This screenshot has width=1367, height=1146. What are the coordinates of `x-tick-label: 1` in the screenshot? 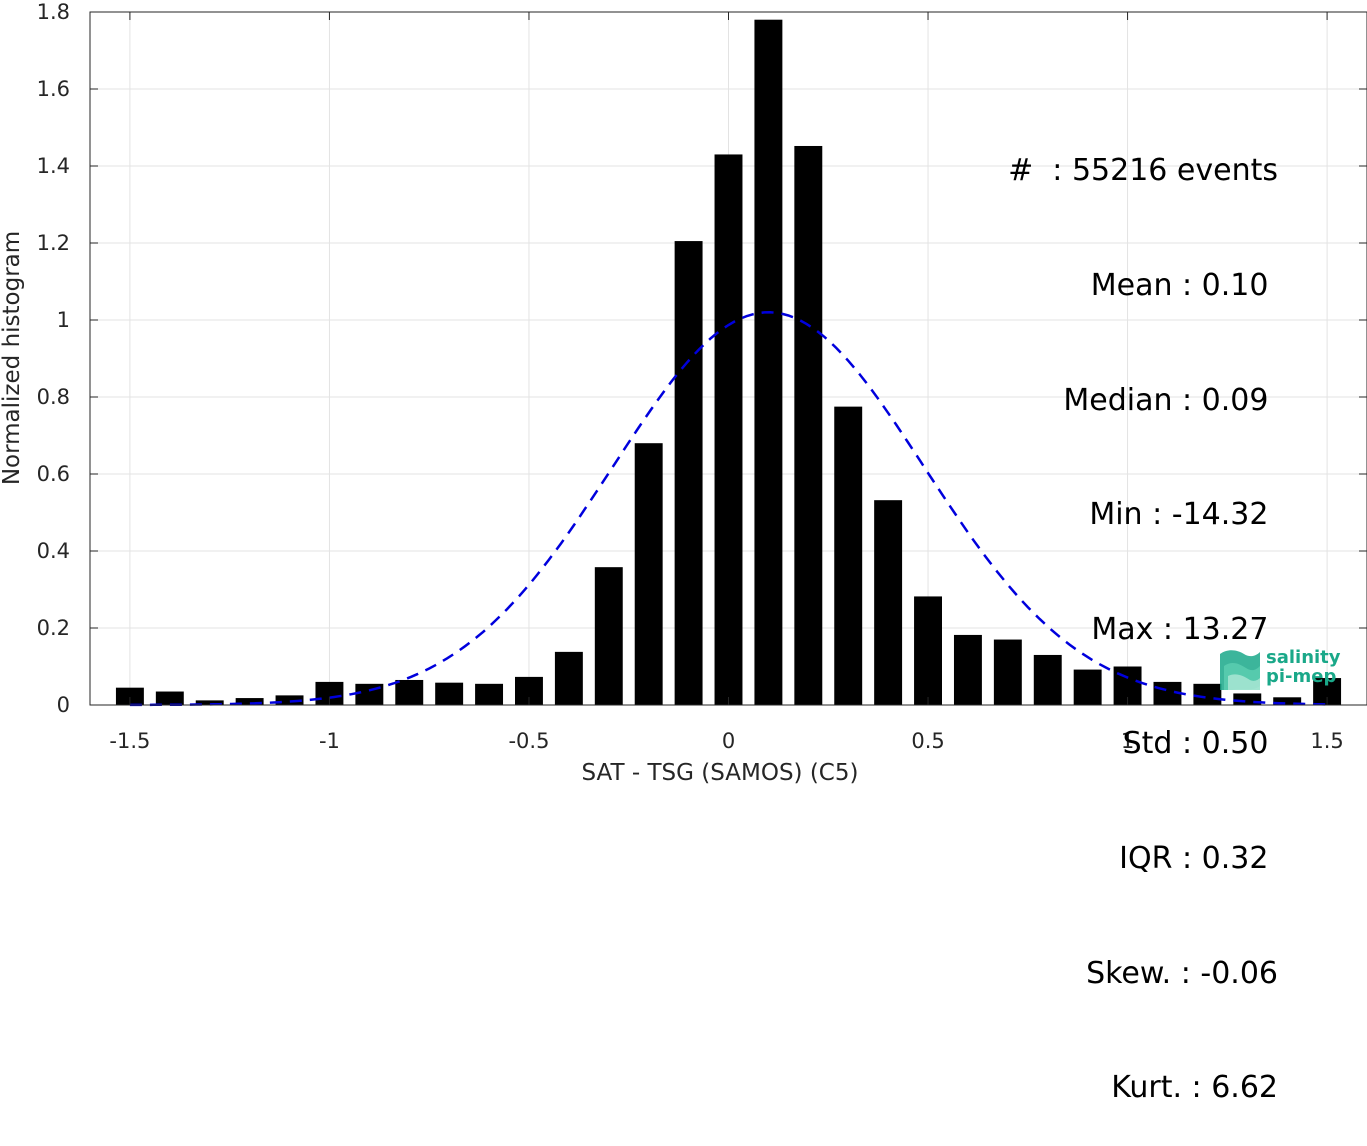 It's located at (1127, 741).